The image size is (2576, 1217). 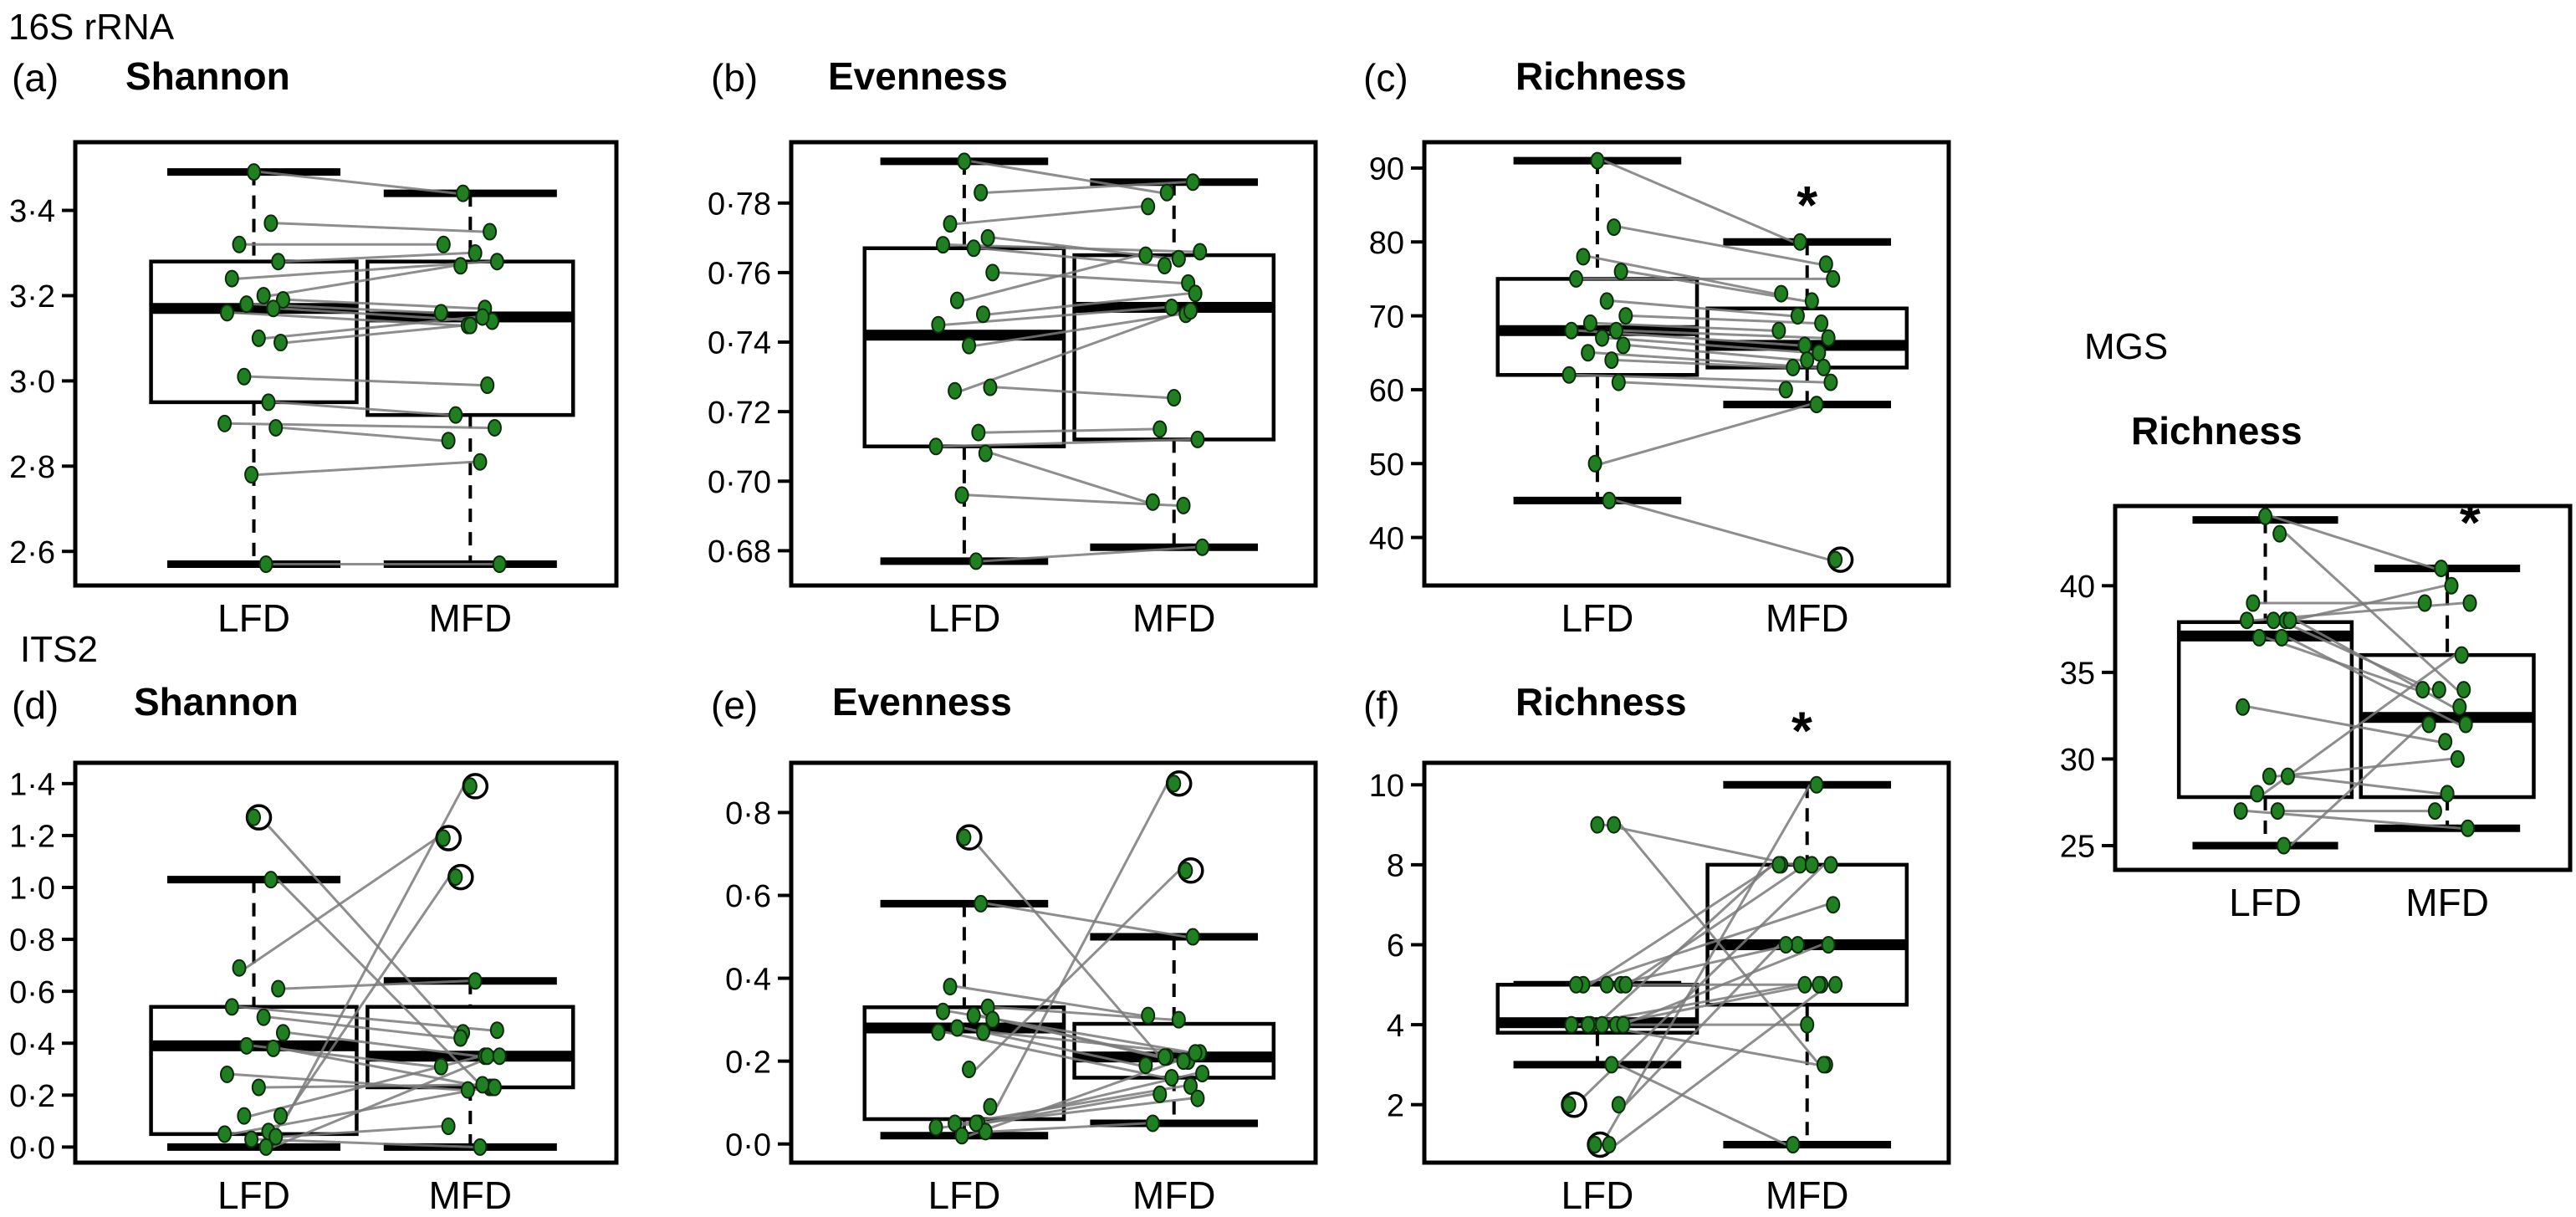 What do you see at coordinates (2316, 708) in the screenshot?
I see `boxplot-panel-mgs-richness: 25 30 35 40 LFD MFD *` at bounding box center [2316, 708].